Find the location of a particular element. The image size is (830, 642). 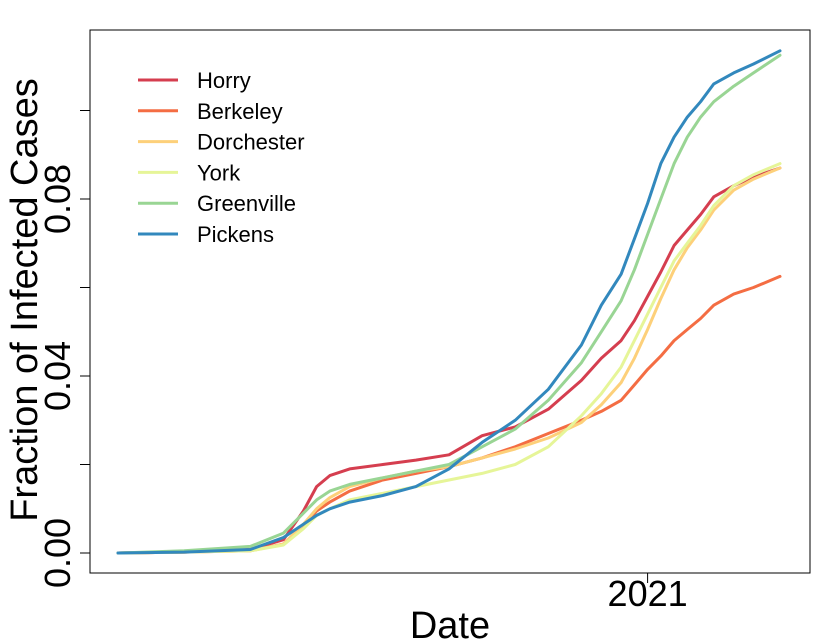

x-axis-title: Date is located at coordinates (450, 623).